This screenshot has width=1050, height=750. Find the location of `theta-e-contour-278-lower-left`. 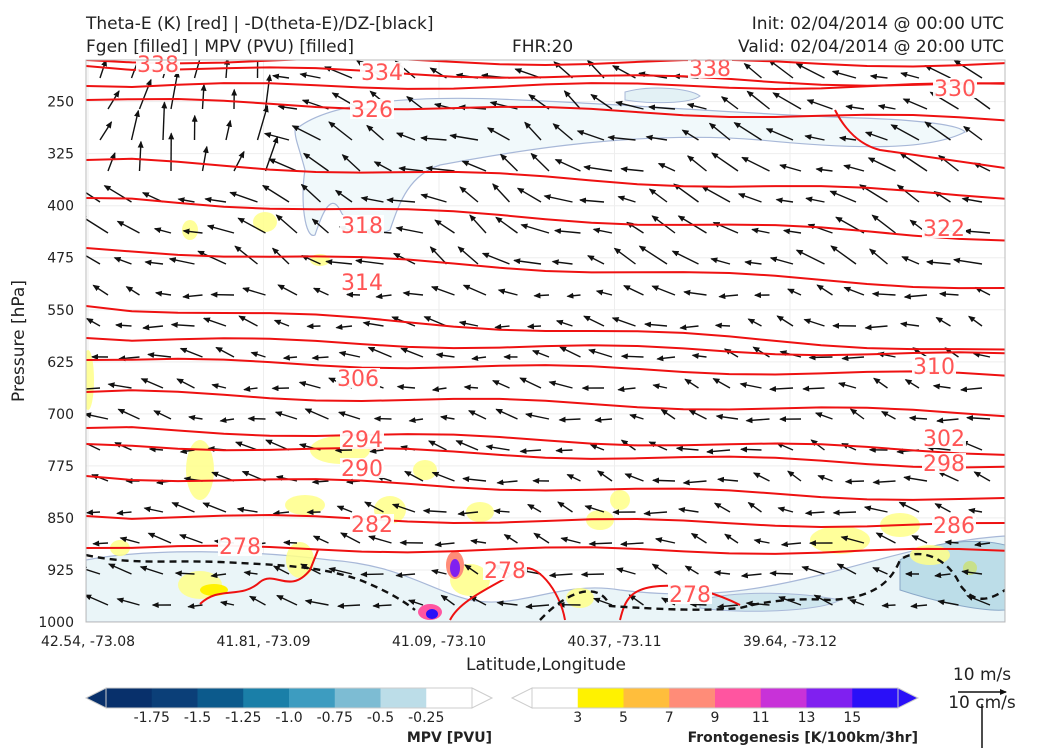

theta-e-contour-278-lower-left is located at coordinates (259, 577).